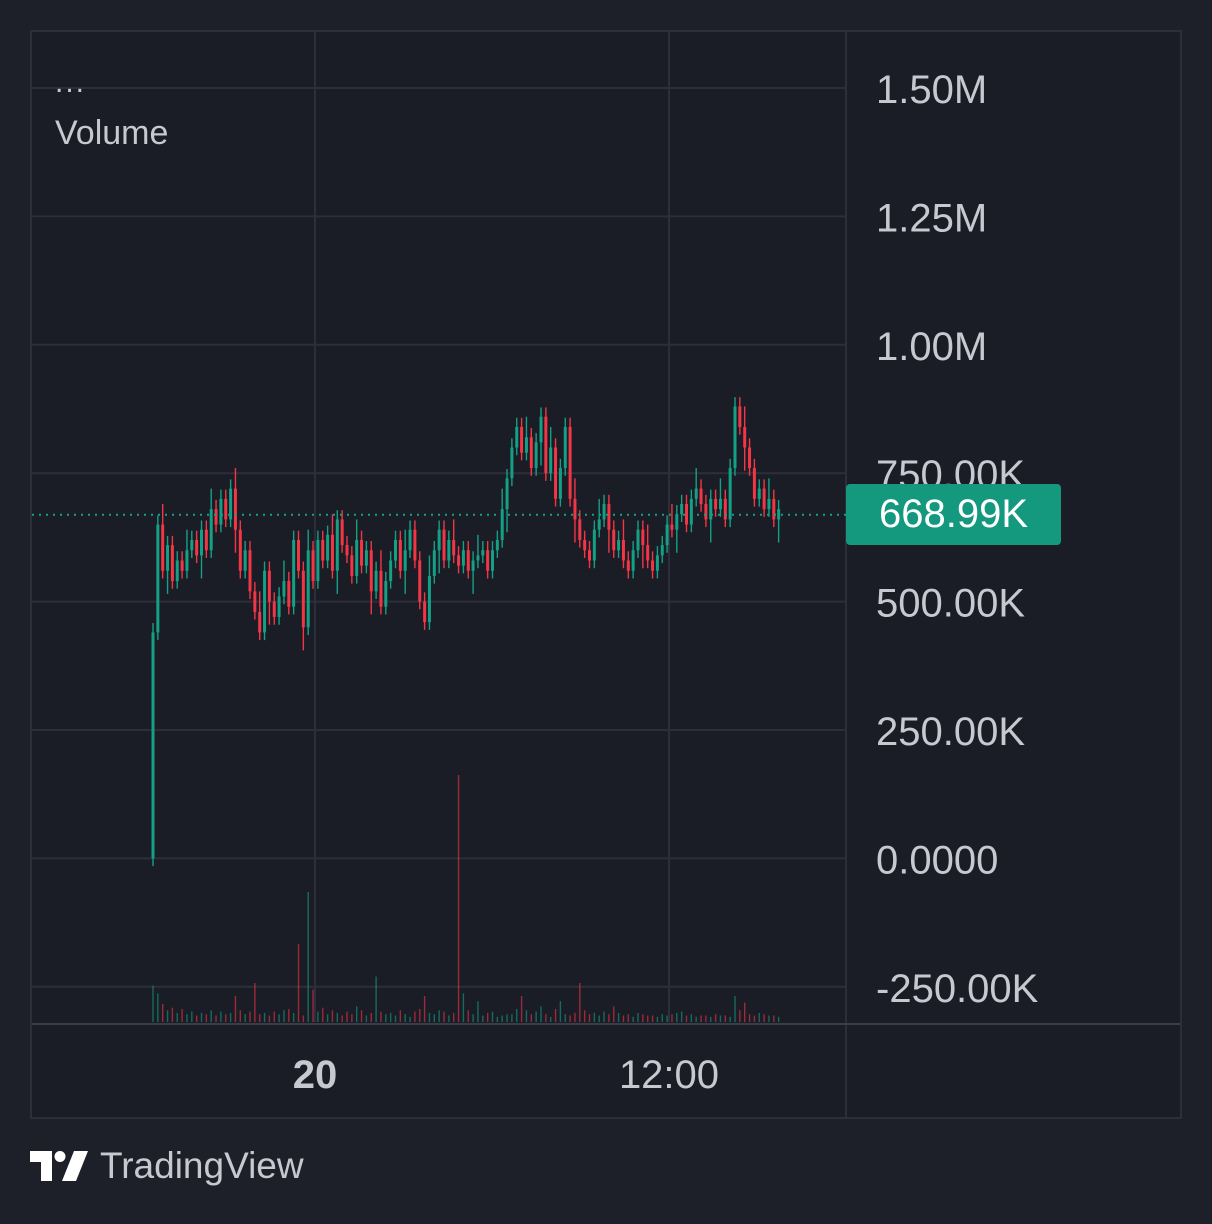 The width and height of the screenshot is (1212, 1224). Describe the element at coordinates (953, 514) in the screenshot. I see `last-price-tag: 668.99K` at that location.